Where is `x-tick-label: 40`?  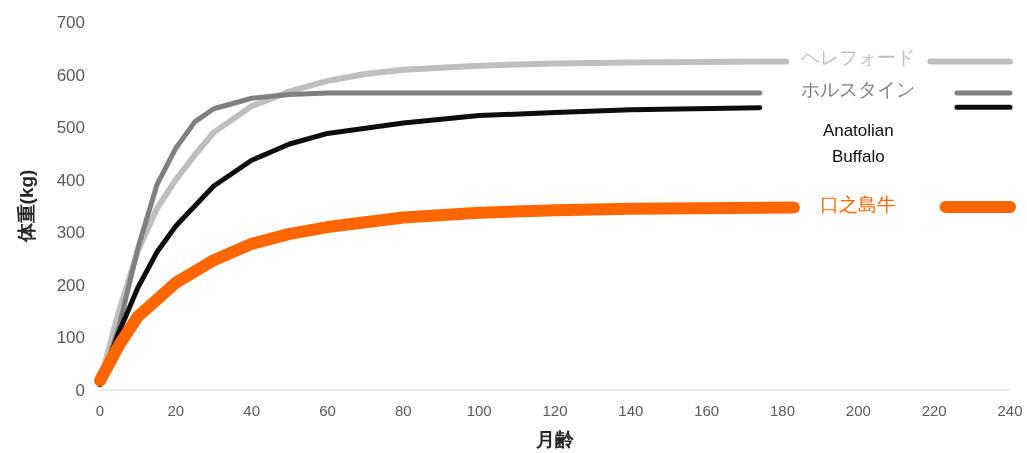
x-tick-label: 40 is located at coordinates (252, 410).